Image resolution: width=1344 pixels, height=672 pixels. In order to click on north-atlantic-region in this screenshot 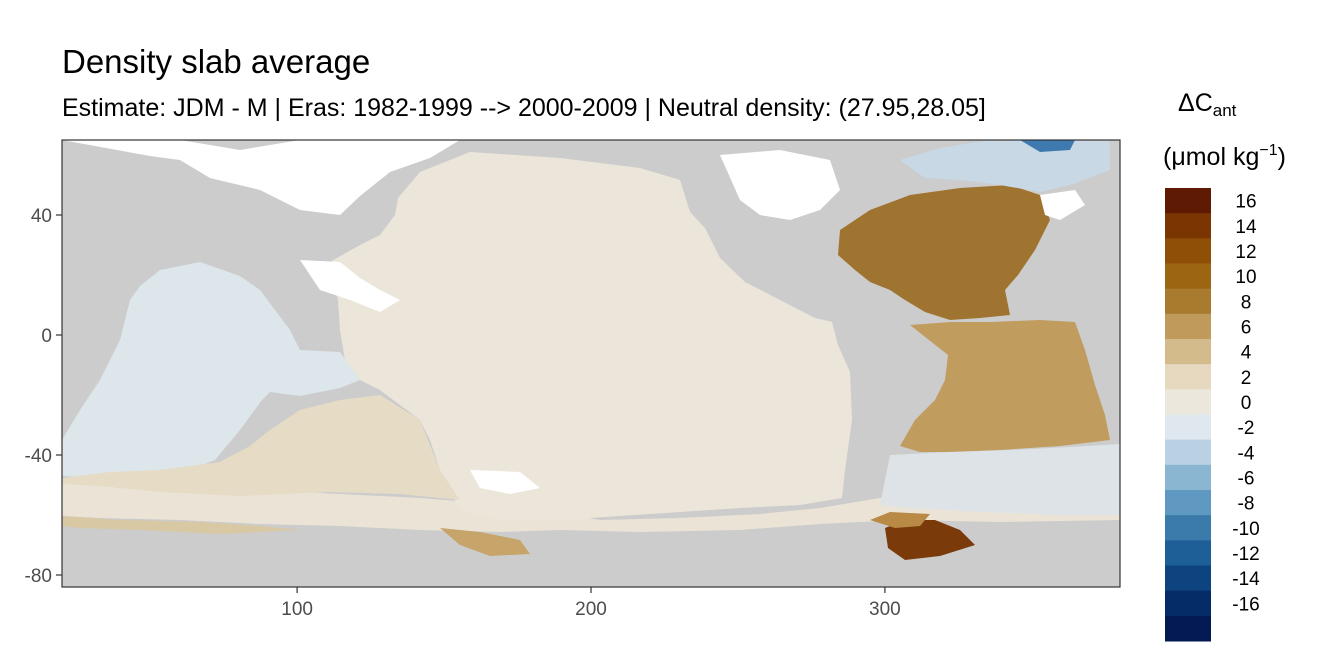, I will do `click(944, 252)`.